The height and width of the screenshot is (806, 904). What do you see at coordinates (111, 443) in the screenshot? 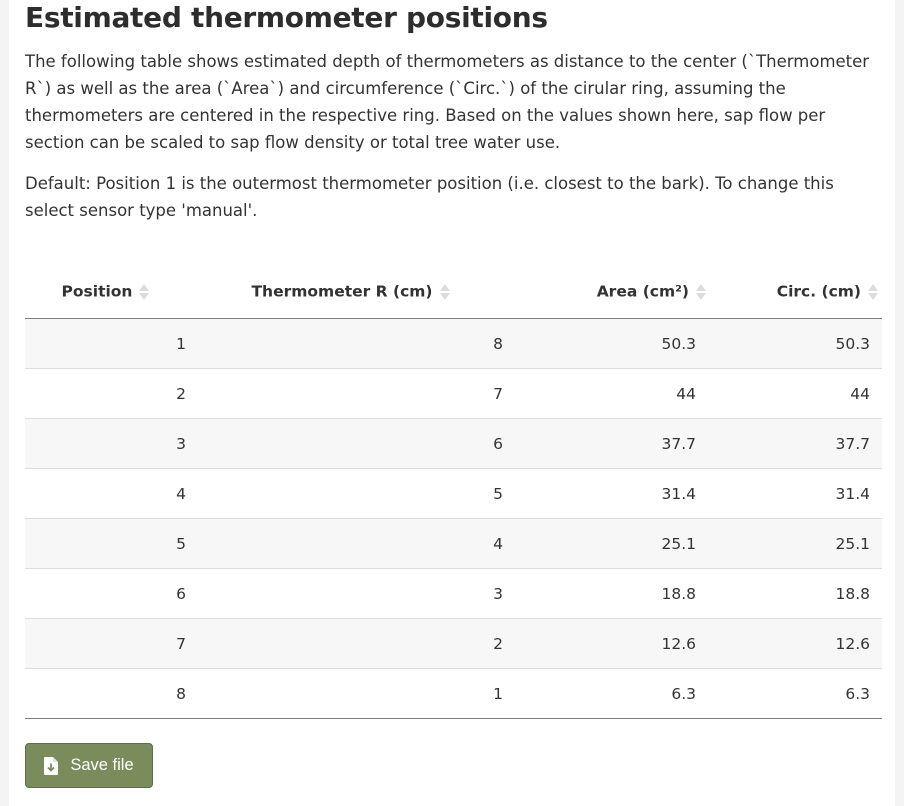
I see `cell-position: 3` at bounding box center [111, 443].